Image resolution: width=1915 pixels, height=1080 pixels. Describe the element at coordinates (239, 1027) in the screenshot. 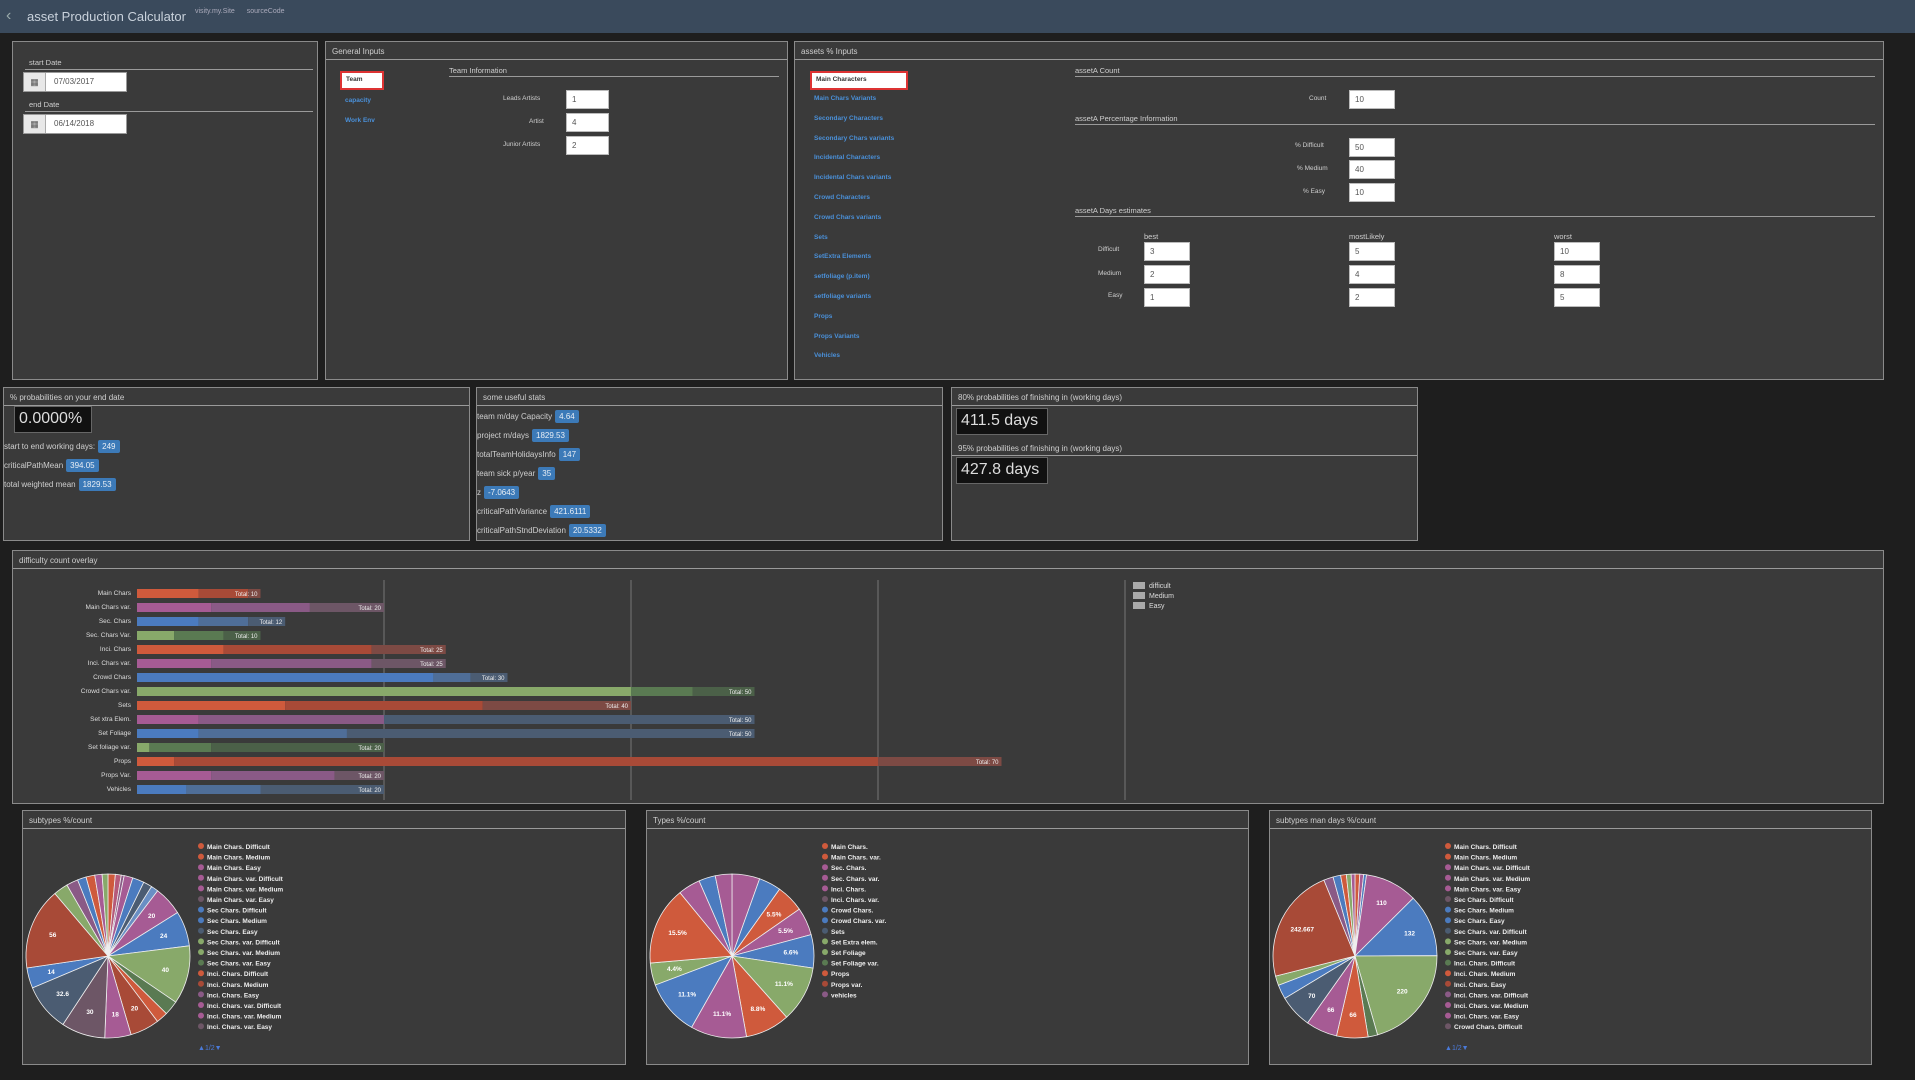

I see `legend-label: Inci. Chars. var. Easy` at that location.